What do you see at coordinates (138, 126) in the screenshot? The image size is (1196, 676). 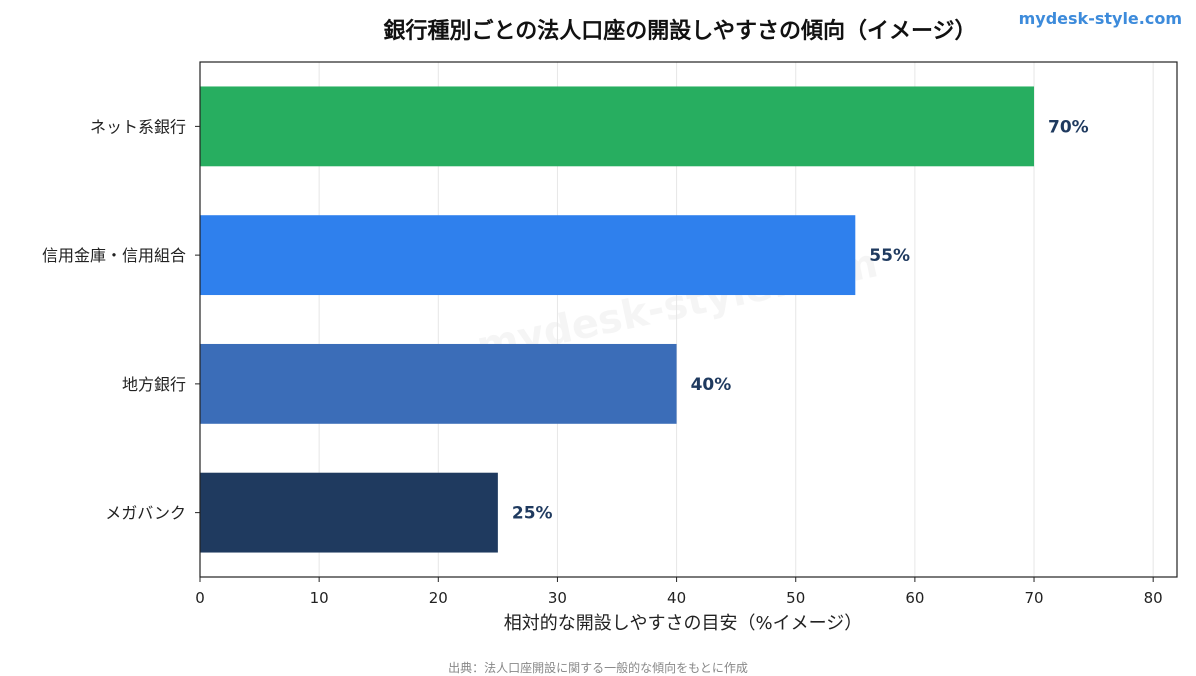 I see `y-tick-label: ネット系銀行` at bounding box center [138, 126].